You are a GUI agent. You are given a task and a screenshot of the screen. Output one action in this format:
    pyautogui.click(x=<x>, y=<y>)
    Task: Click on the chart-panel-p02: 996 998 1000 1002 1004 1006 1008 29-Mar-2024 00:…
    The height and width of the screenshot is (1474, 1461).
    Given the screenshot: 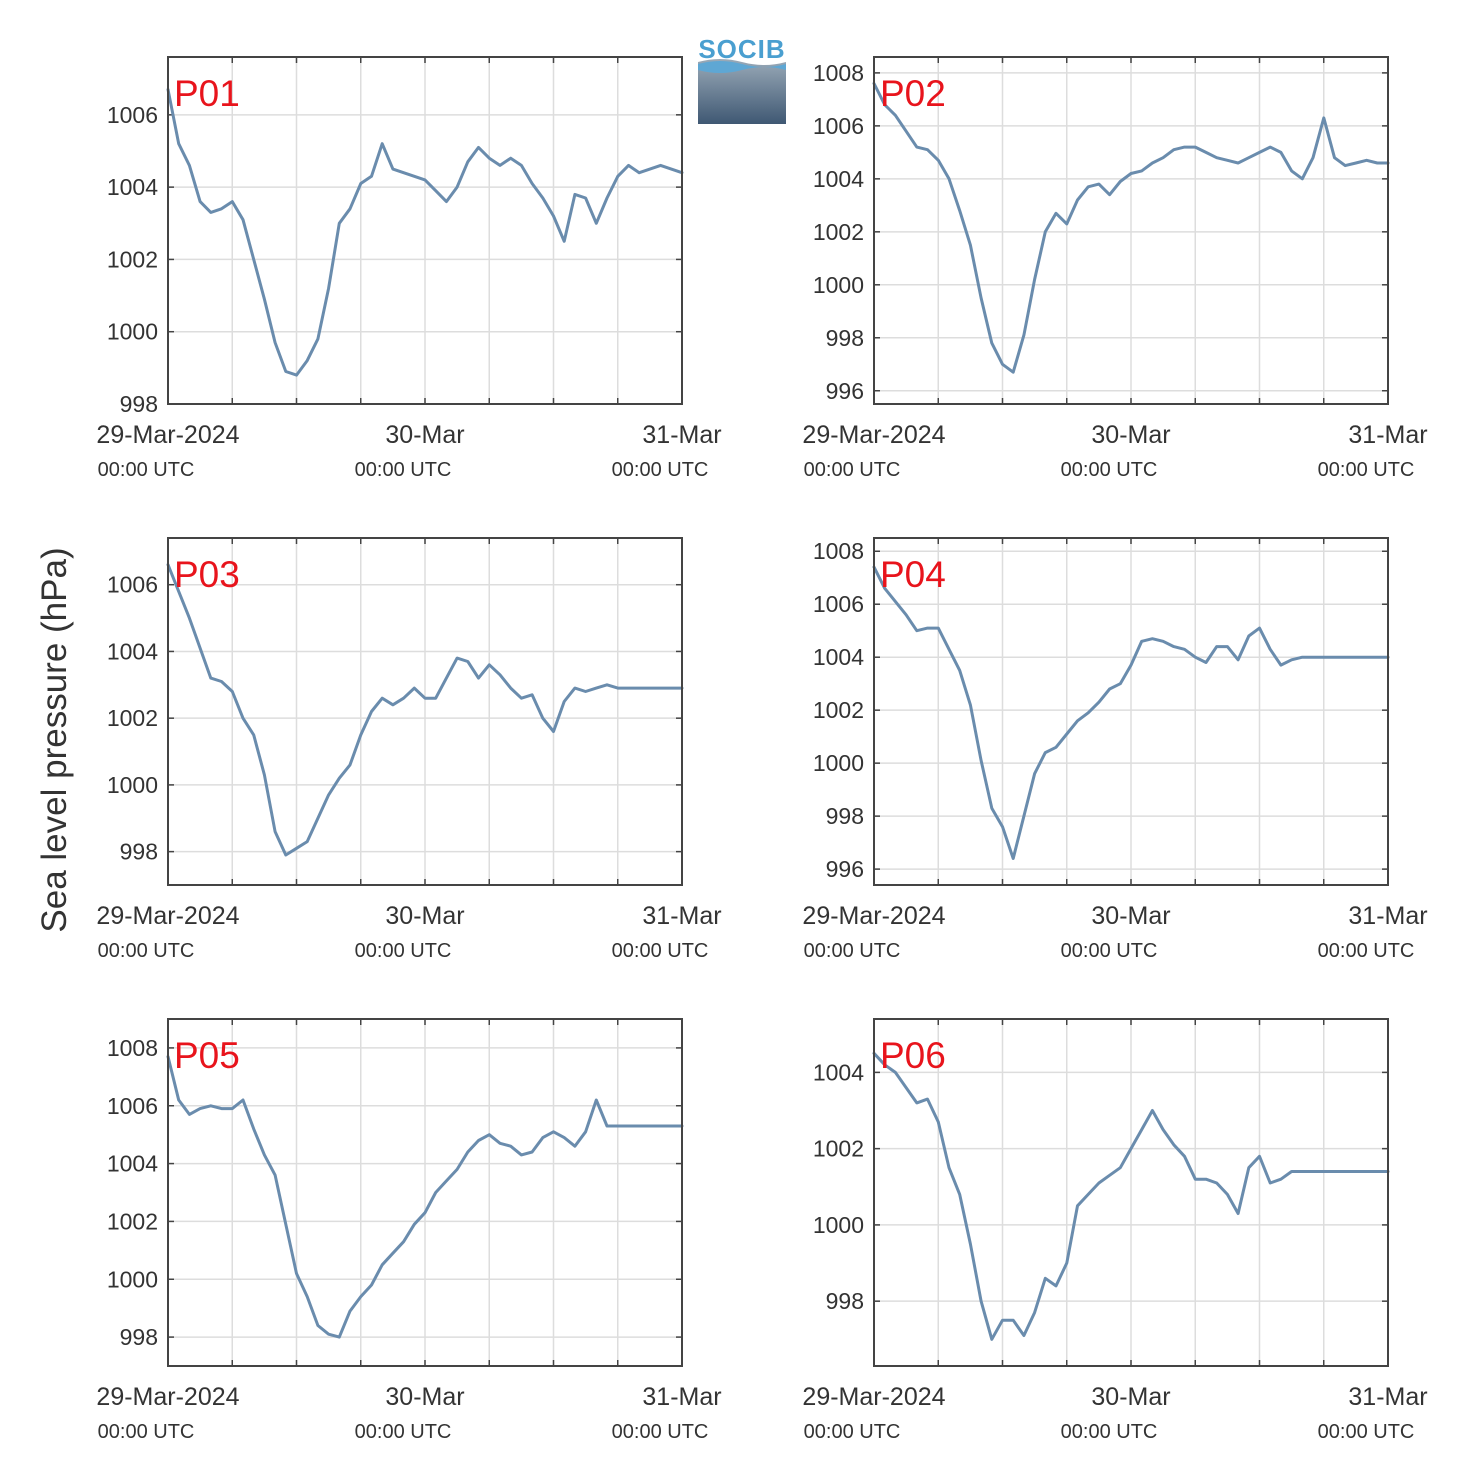 What is the action you would take?
    pyautogui.click(x=1115, y=268)
    